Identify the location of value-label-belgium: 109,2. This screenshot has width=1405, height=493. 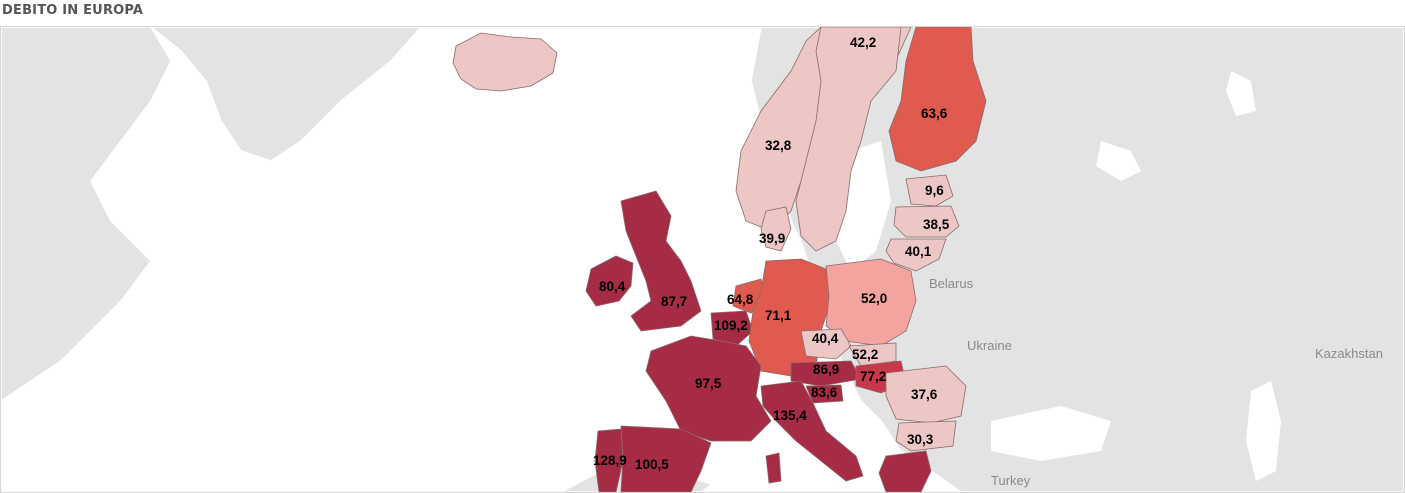
(731, 325).